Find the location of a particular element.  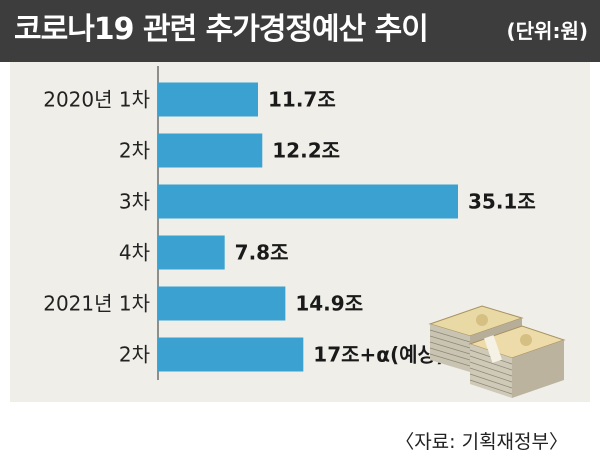

category-label: 3차 is located at coordinates (134, 202).